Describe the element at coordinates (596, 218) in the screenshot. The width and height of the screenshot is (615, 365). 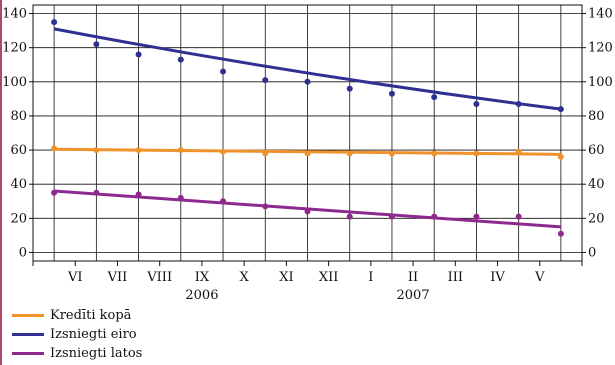
I see `y-tick-label-right: 20` at that location.